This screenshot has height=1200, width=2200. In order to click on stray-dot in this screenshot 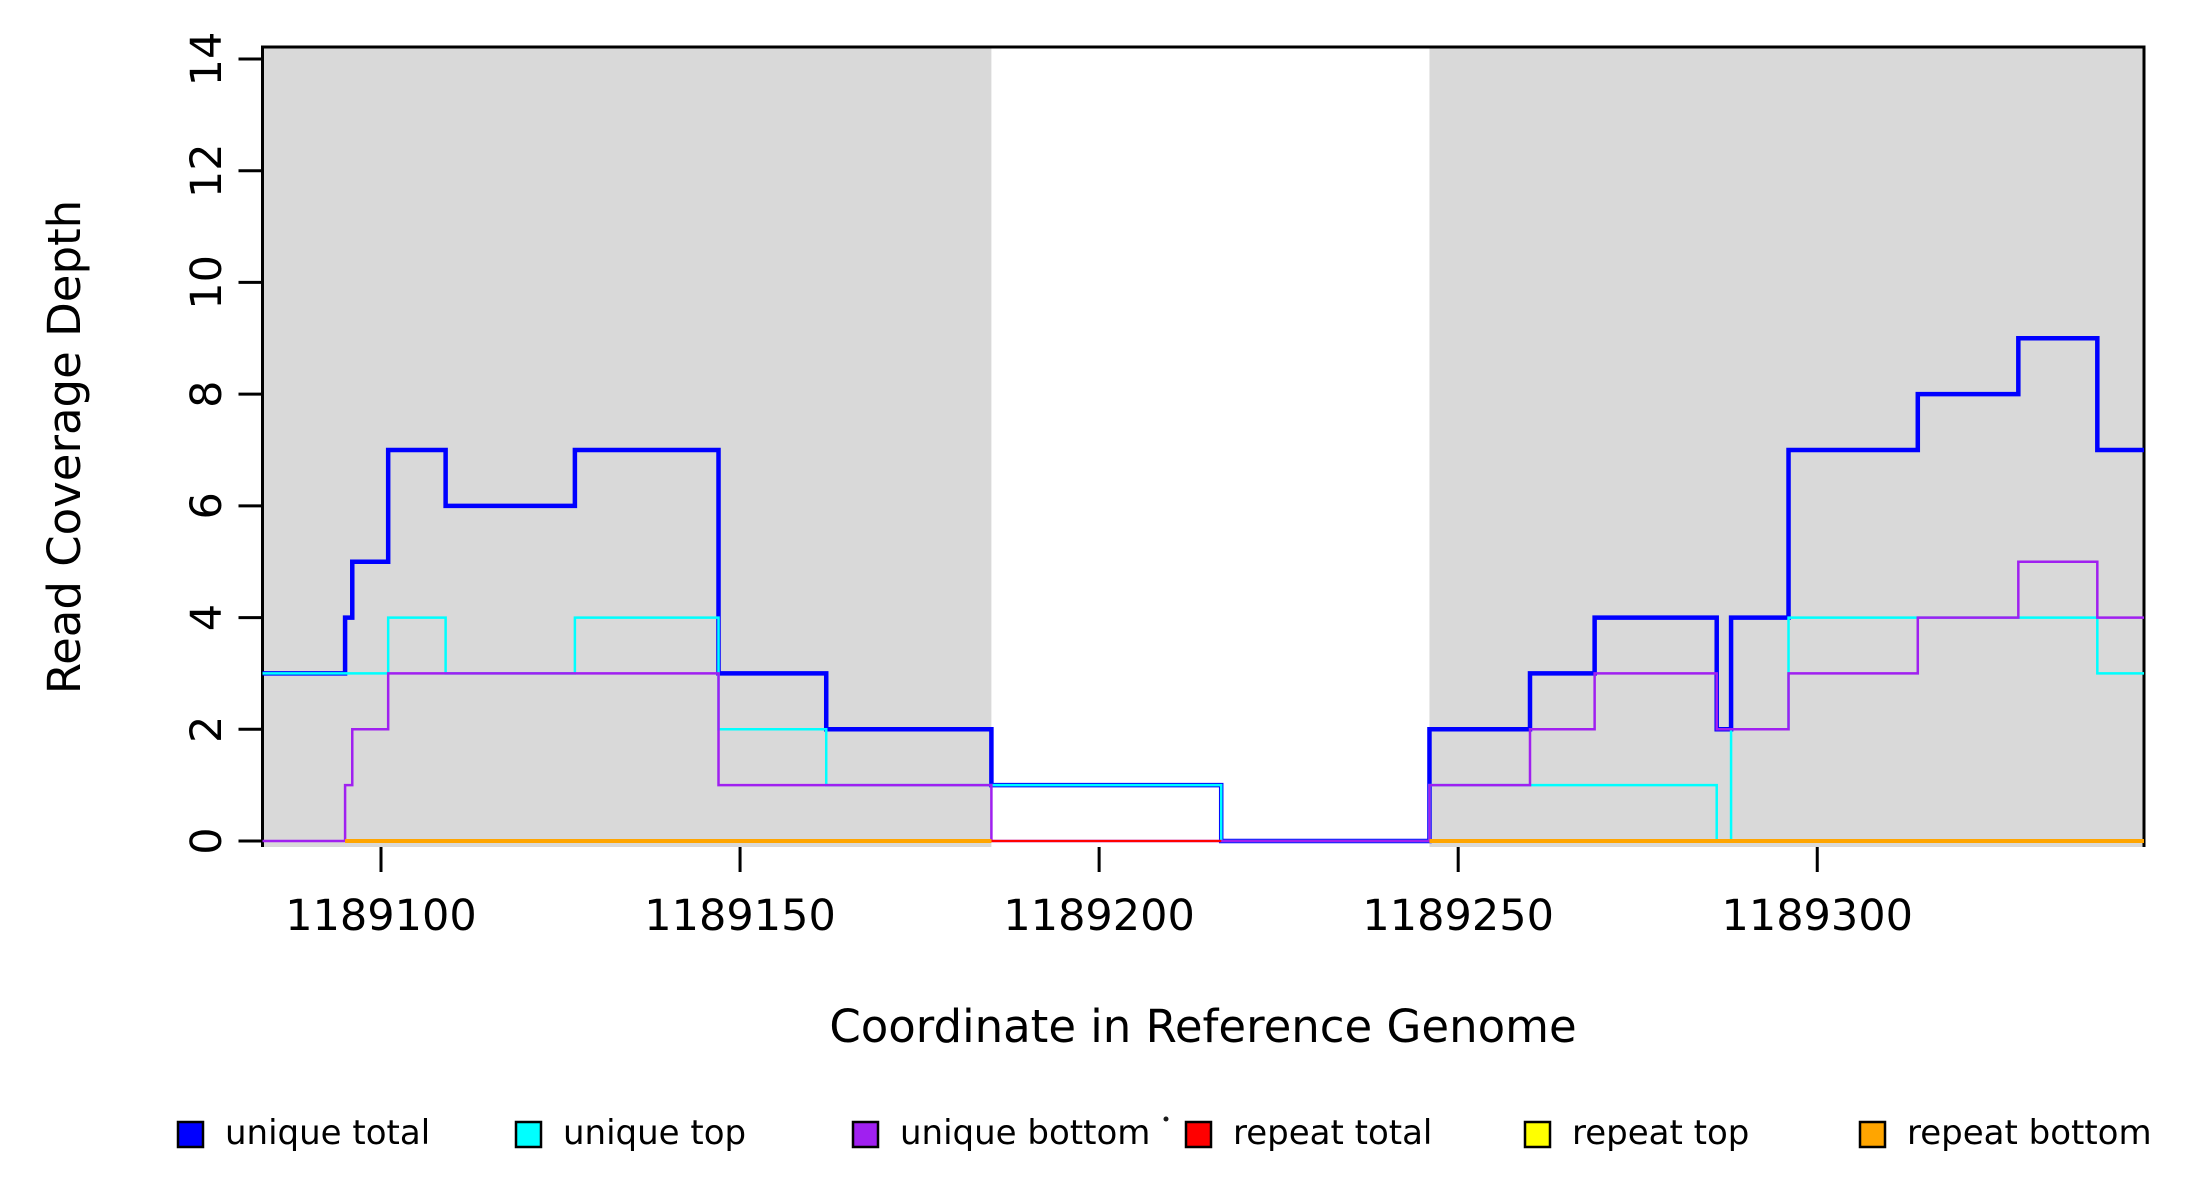, I will do `click(1166, 1119)`.